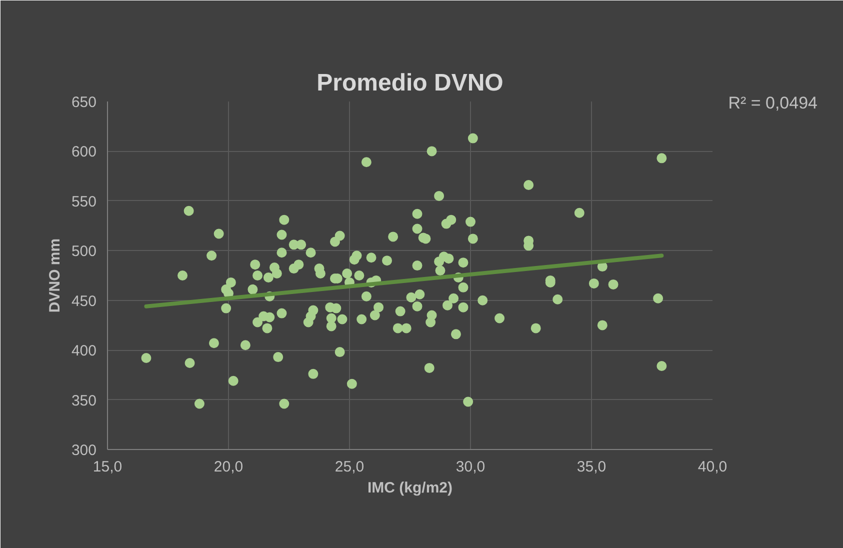 This screenshot has width=843, height=548. Describe the element at coordinates (713, 467) in the screenshot. I see `x-tick-label: 40,0` at that location.